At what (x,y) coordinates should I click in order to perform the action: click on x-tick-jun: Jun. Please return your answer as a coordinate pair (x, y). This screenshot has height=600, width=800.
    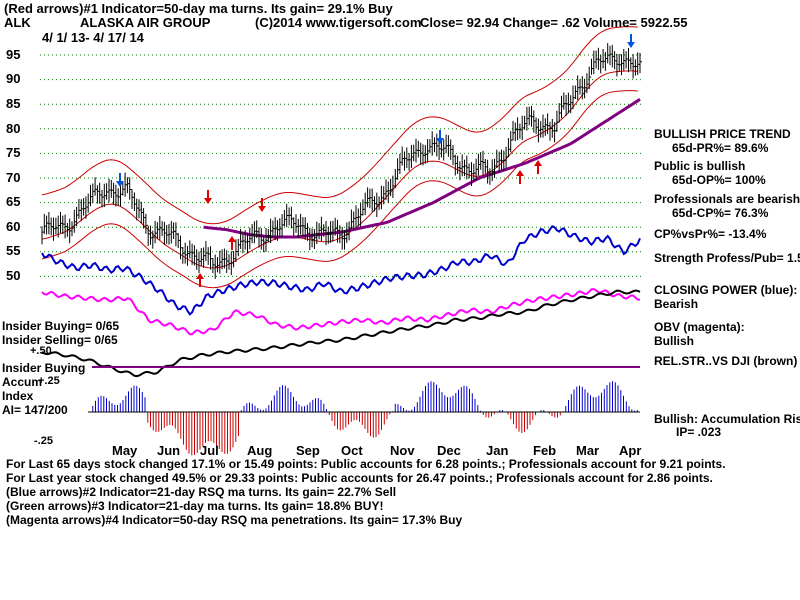
    Looking at the image, I should click on (169, 450).